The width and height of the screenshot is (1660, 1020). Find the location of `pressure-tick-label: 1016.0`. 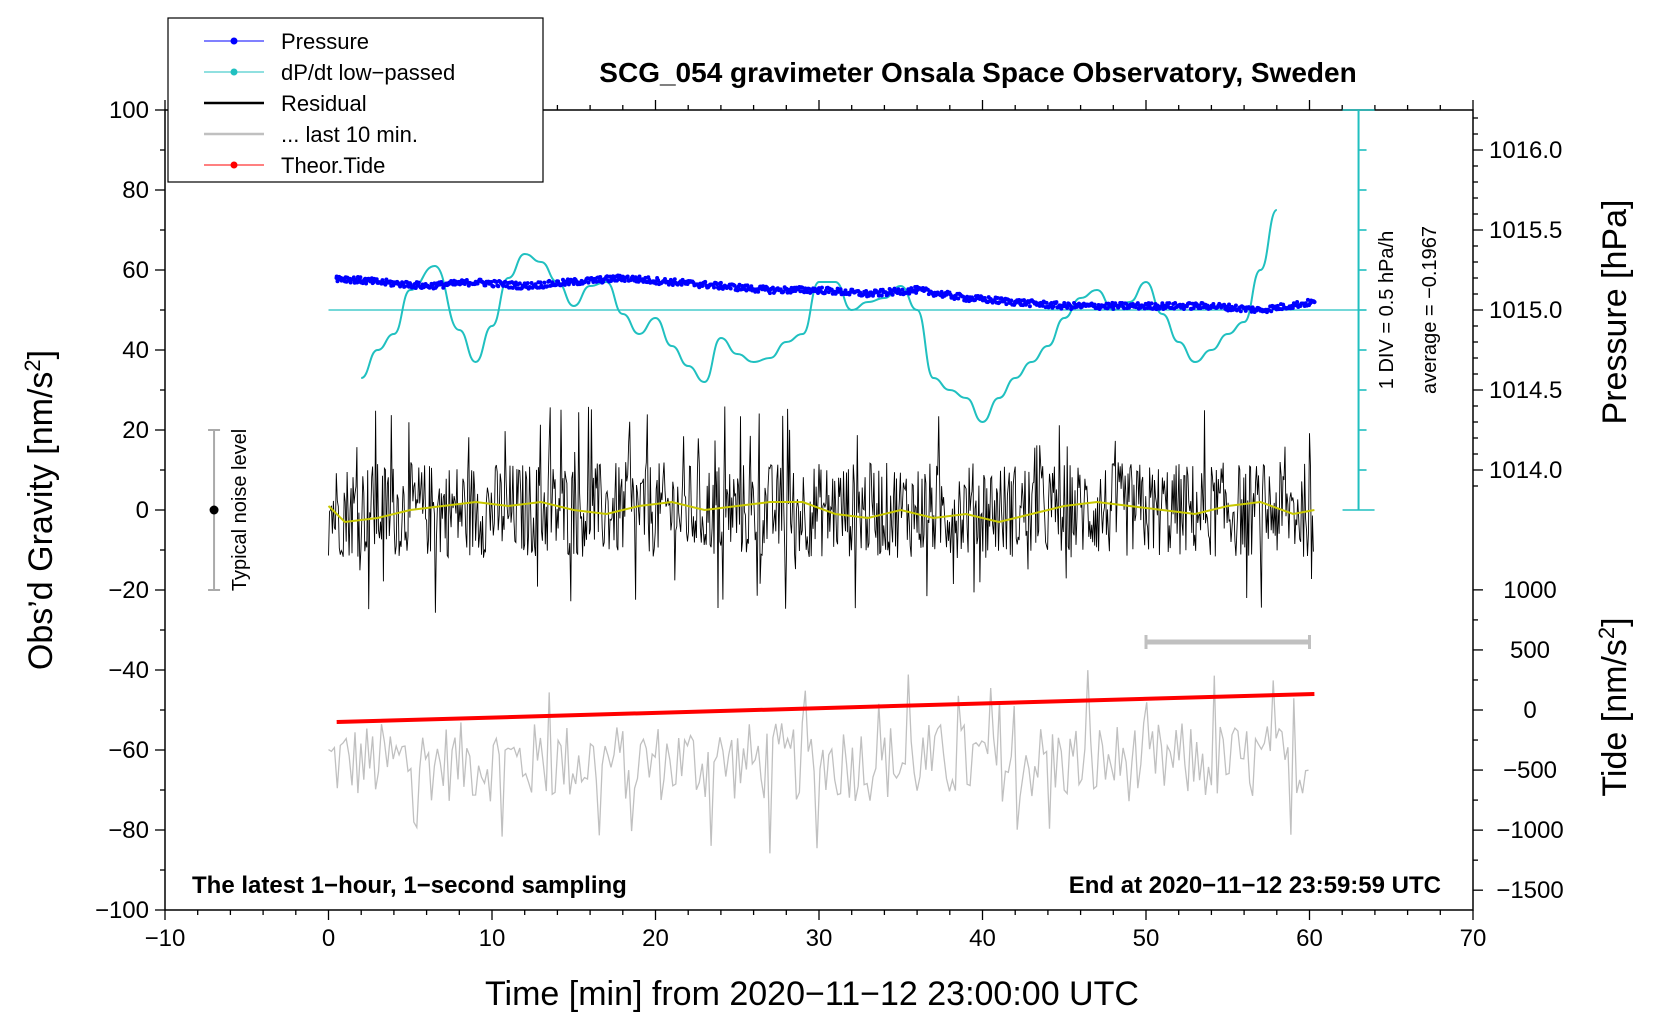

pressure-tick-label: 1016.0 is located at coordinates (1525, 150).